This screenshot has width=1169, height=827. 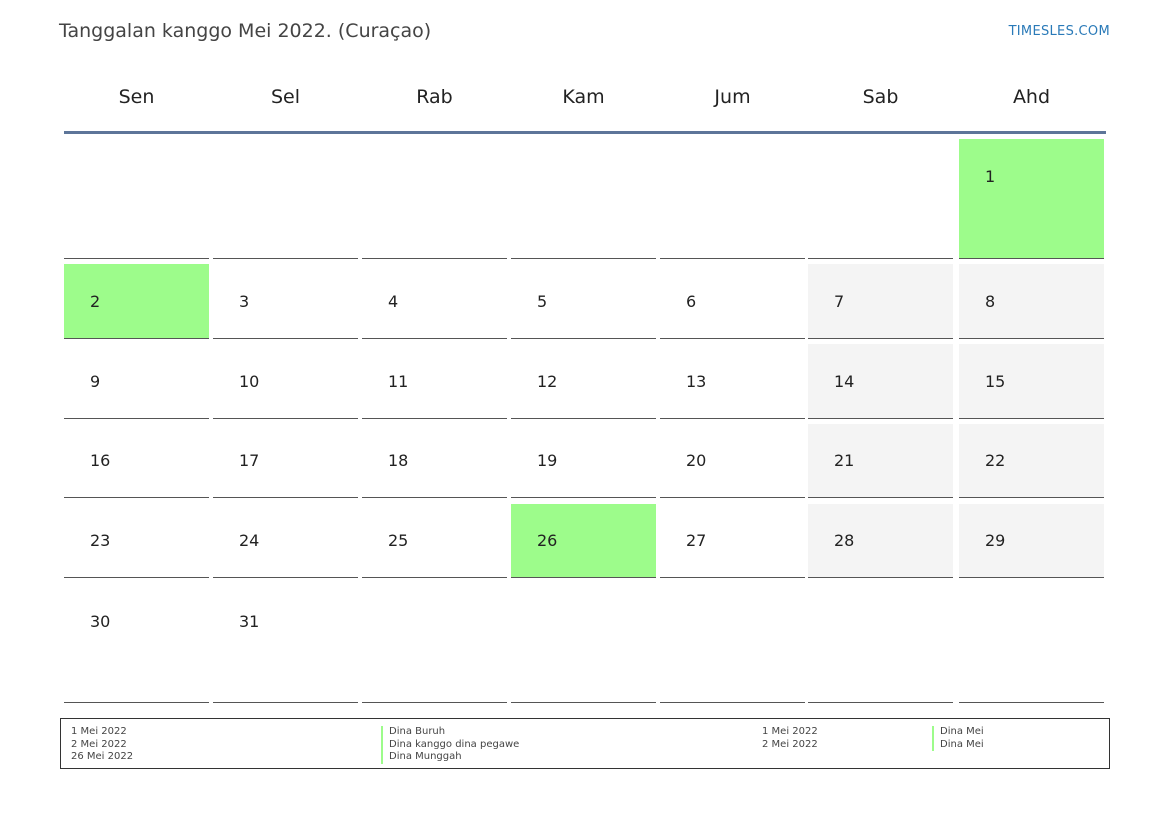 What do you see at coordinates (583, 301) in the screenshot?
I see `day-cell: 5` at bounding box center [583, 301].